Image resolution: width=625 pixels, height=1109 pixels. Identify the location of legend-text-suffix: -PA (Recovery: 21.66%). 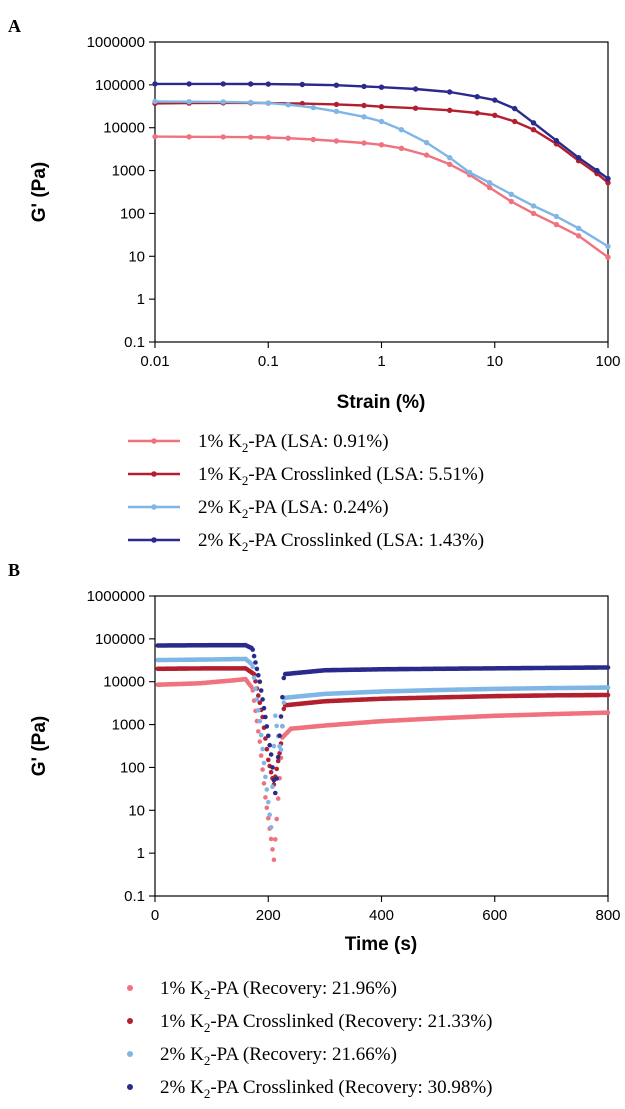
(303, 1054).